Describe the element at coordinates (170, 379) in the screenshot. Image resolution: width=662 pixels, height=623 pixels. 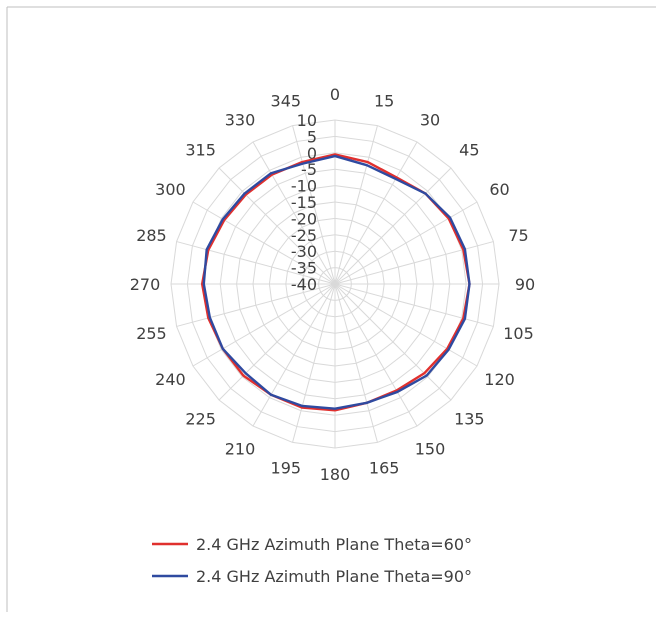
I see `angle-label: 240` at that location.